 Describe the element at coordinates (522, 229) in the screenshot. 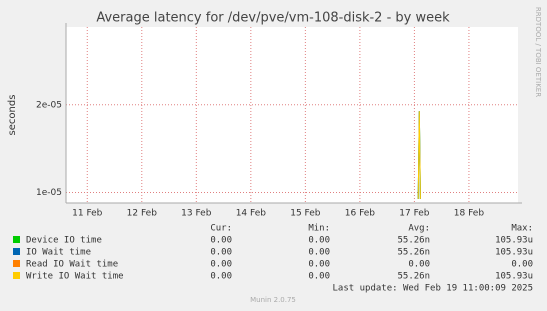

I see `legend-header: Max:` at that location.